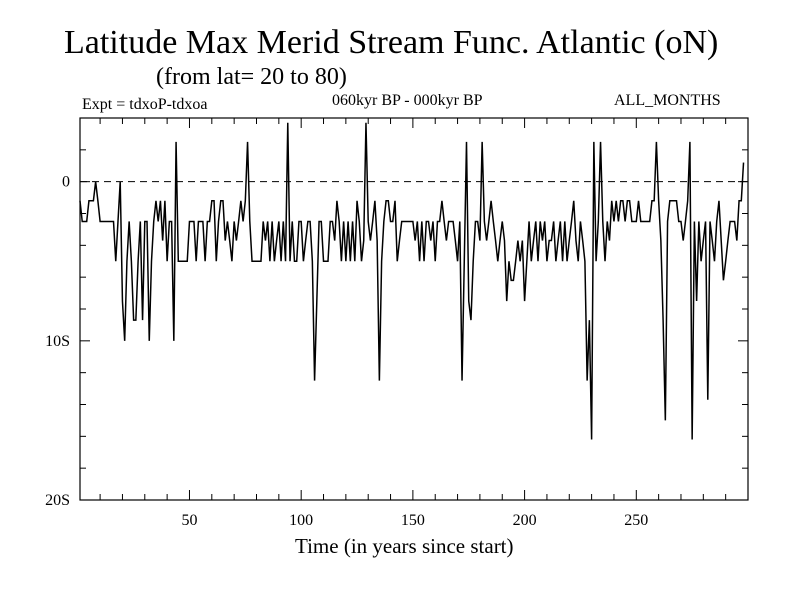  Describe the element at coordinates (57, 500) in the screenshot. I see `y-tick-label: 20S` at that location.